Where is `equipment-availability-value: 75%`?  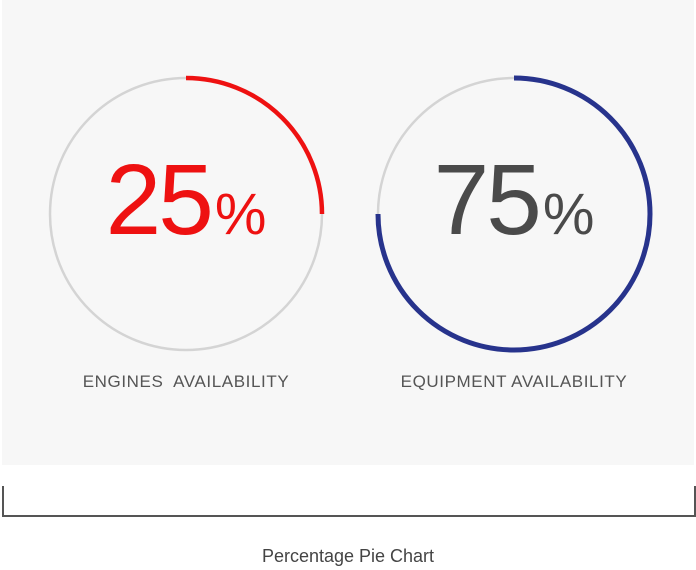
equipment-availability-value: 75% is located at coordinates (514, 200).